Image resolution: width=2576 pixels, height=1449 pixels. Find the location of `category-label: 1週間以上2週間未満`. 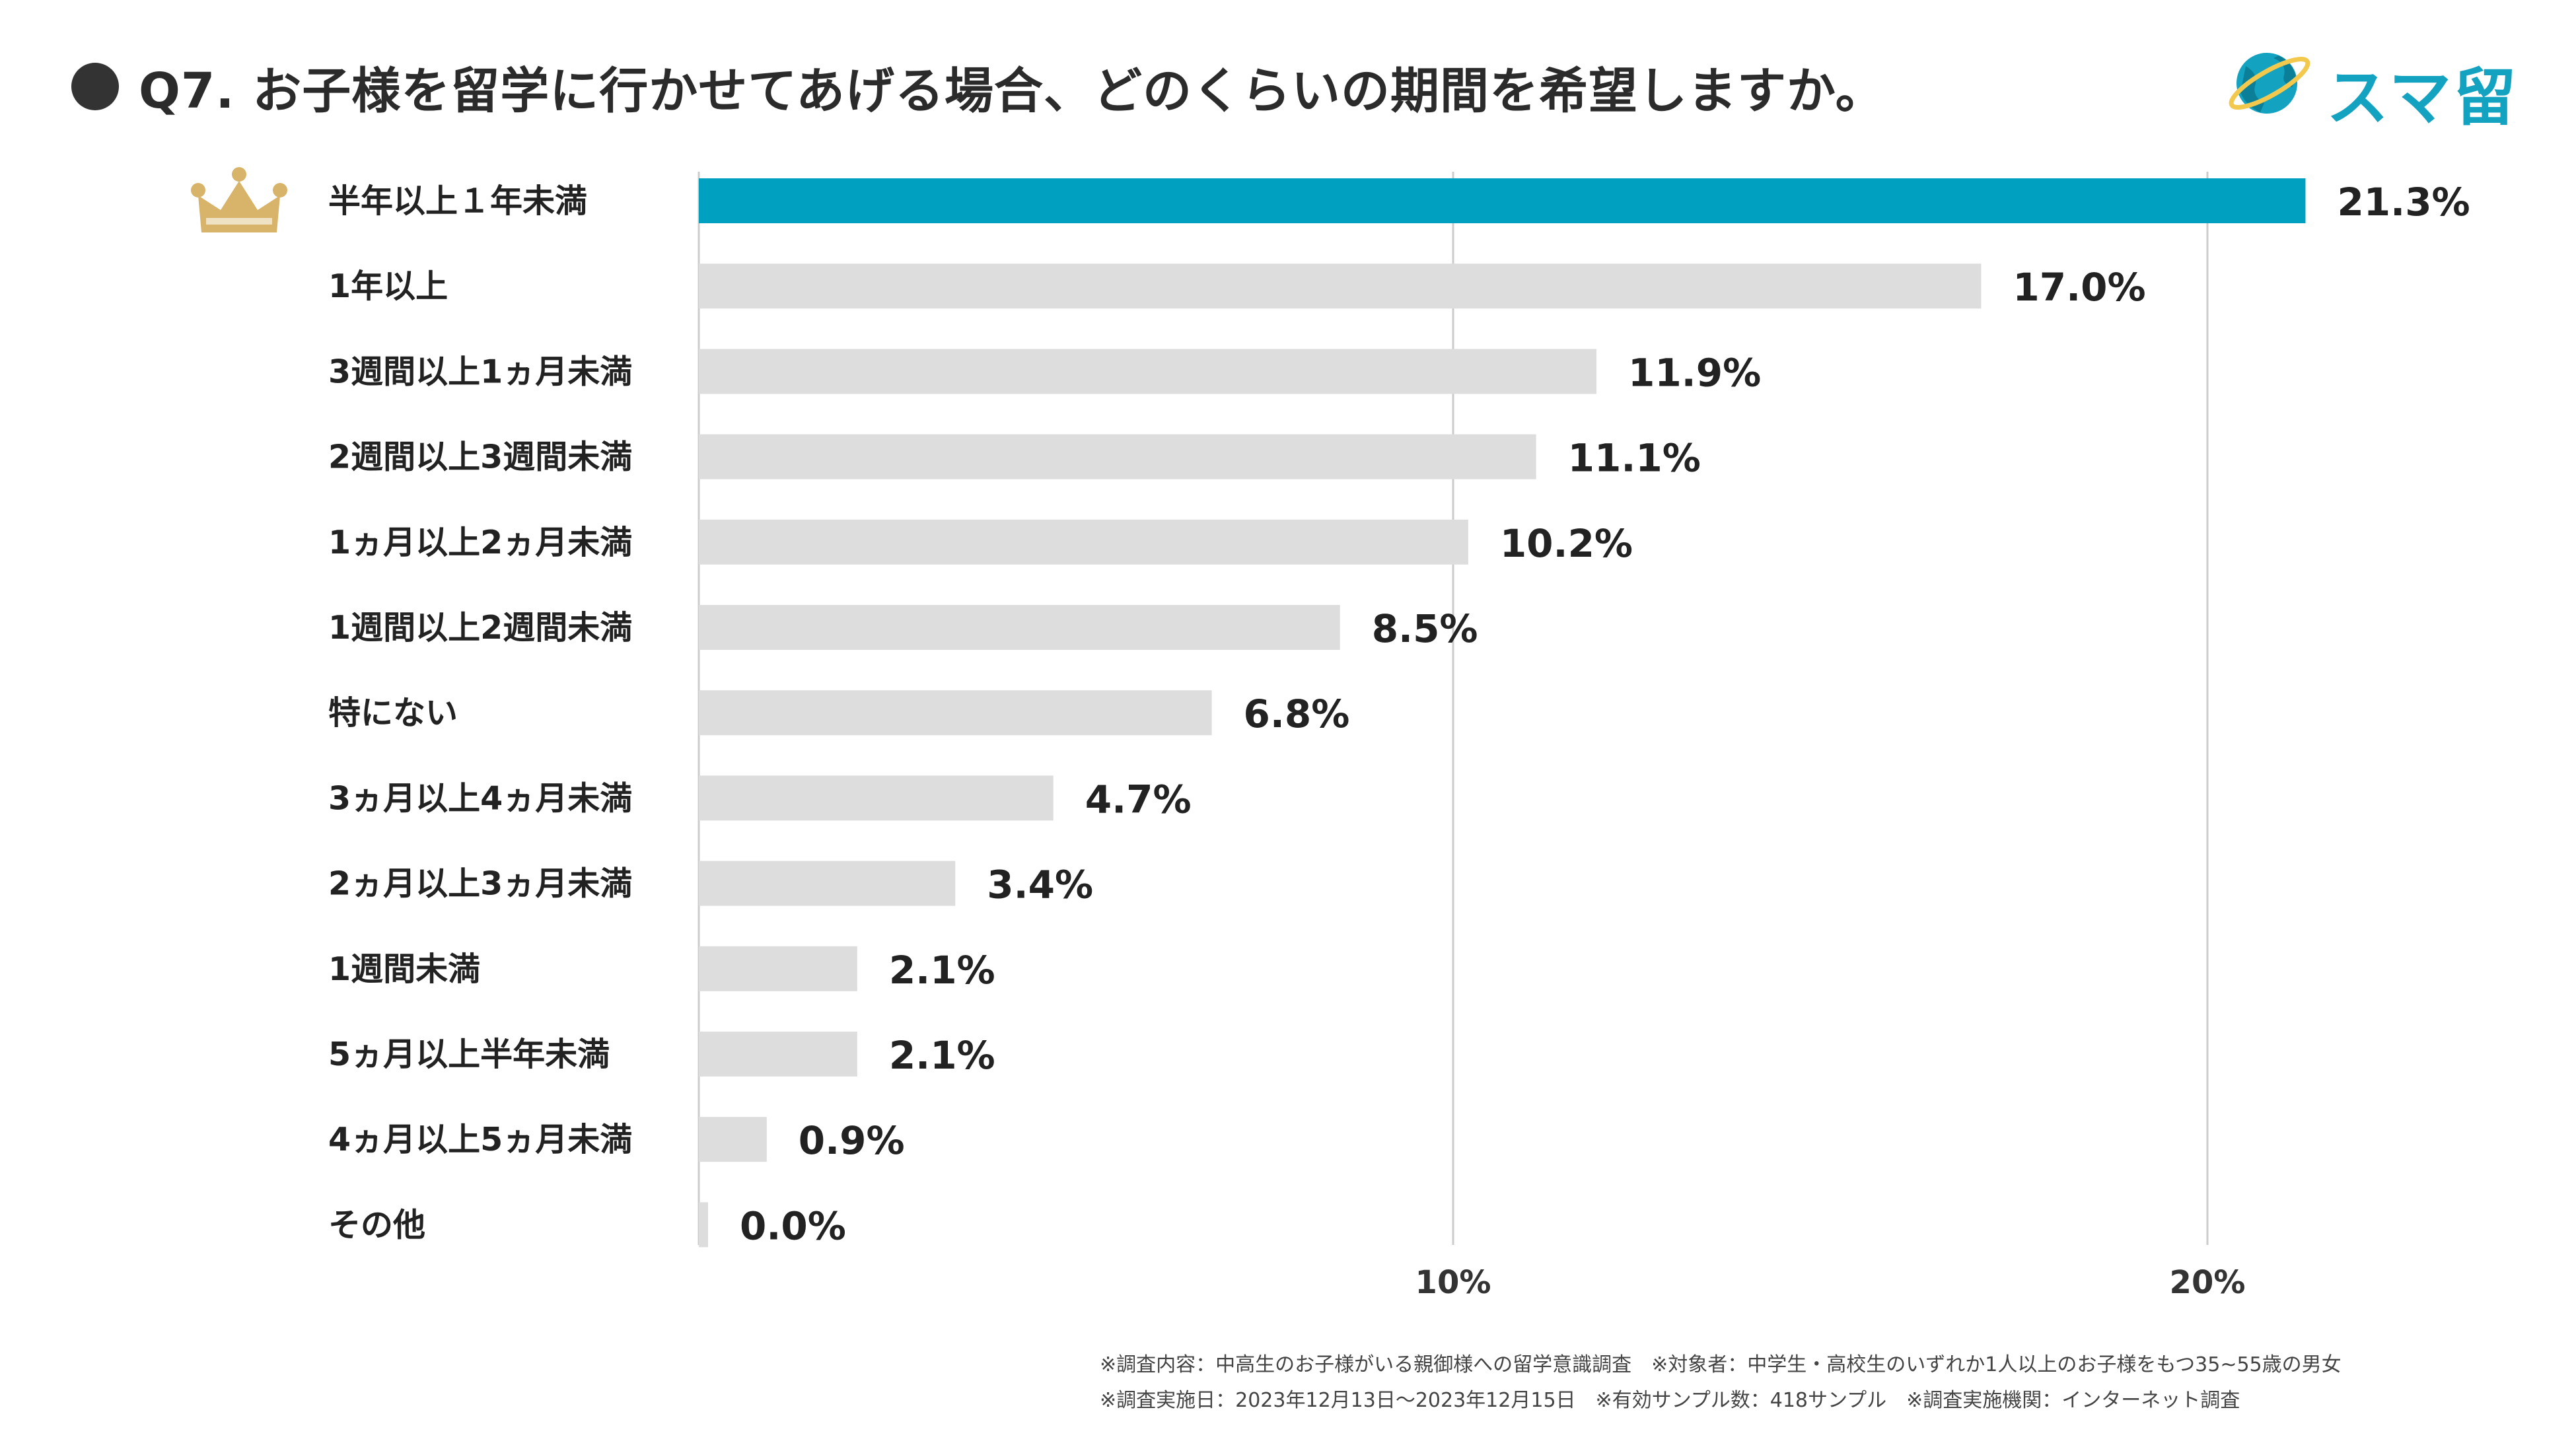

category-label: 1週間以上2週間未満 is located at coordinates (480, 628).